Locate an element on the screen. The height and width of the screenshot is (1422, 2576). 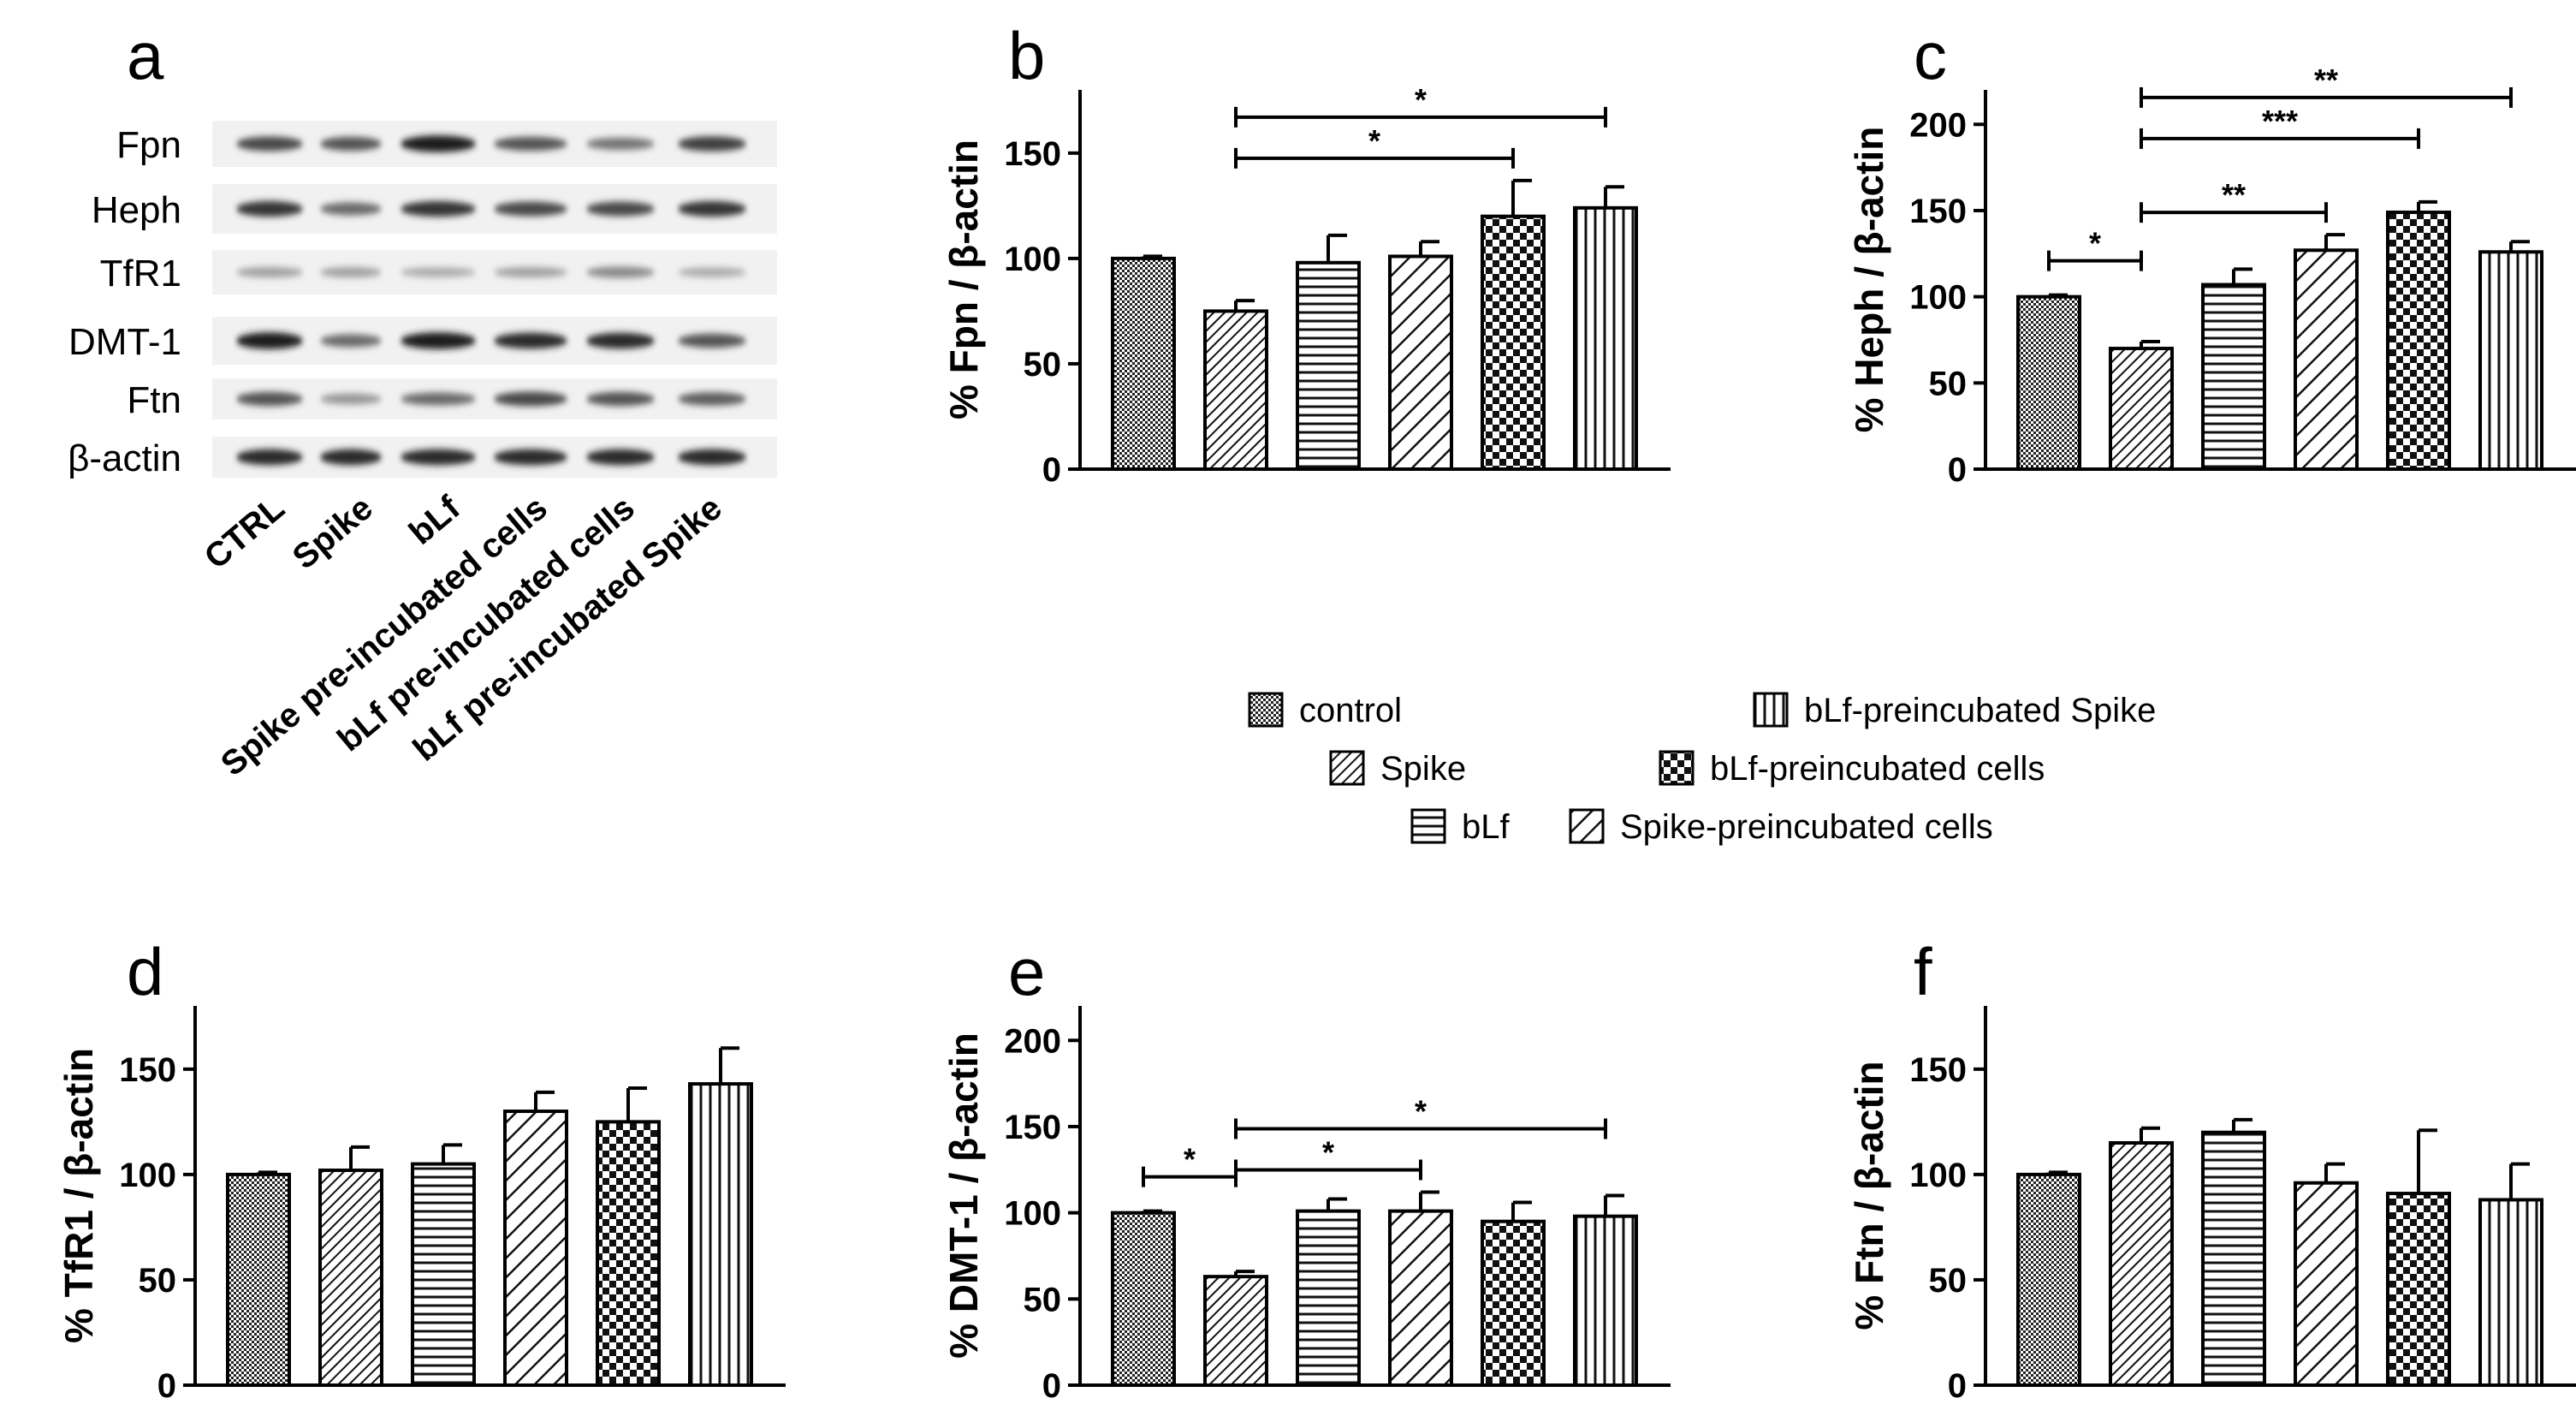
legend-label: bLf-preincubated Spike is located at coordinates (1980, 710).